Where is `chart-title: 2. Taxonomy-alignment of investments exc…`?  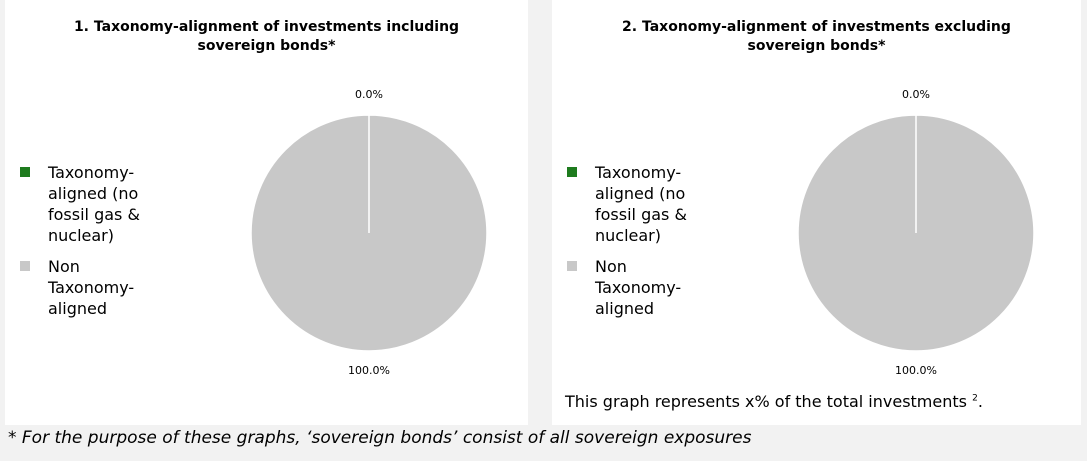 chart-title: 2. Taxonomy-alignment of investments exc… is located at coordinates (816, 36).